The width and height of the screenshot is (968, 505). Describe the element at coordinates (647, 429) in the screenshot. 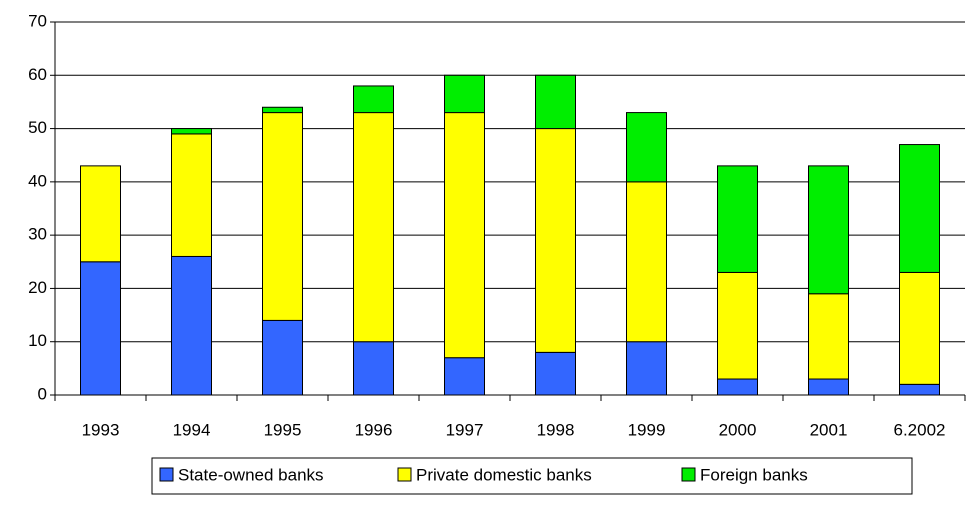

I see `x-tick-label: 1999` at that location.